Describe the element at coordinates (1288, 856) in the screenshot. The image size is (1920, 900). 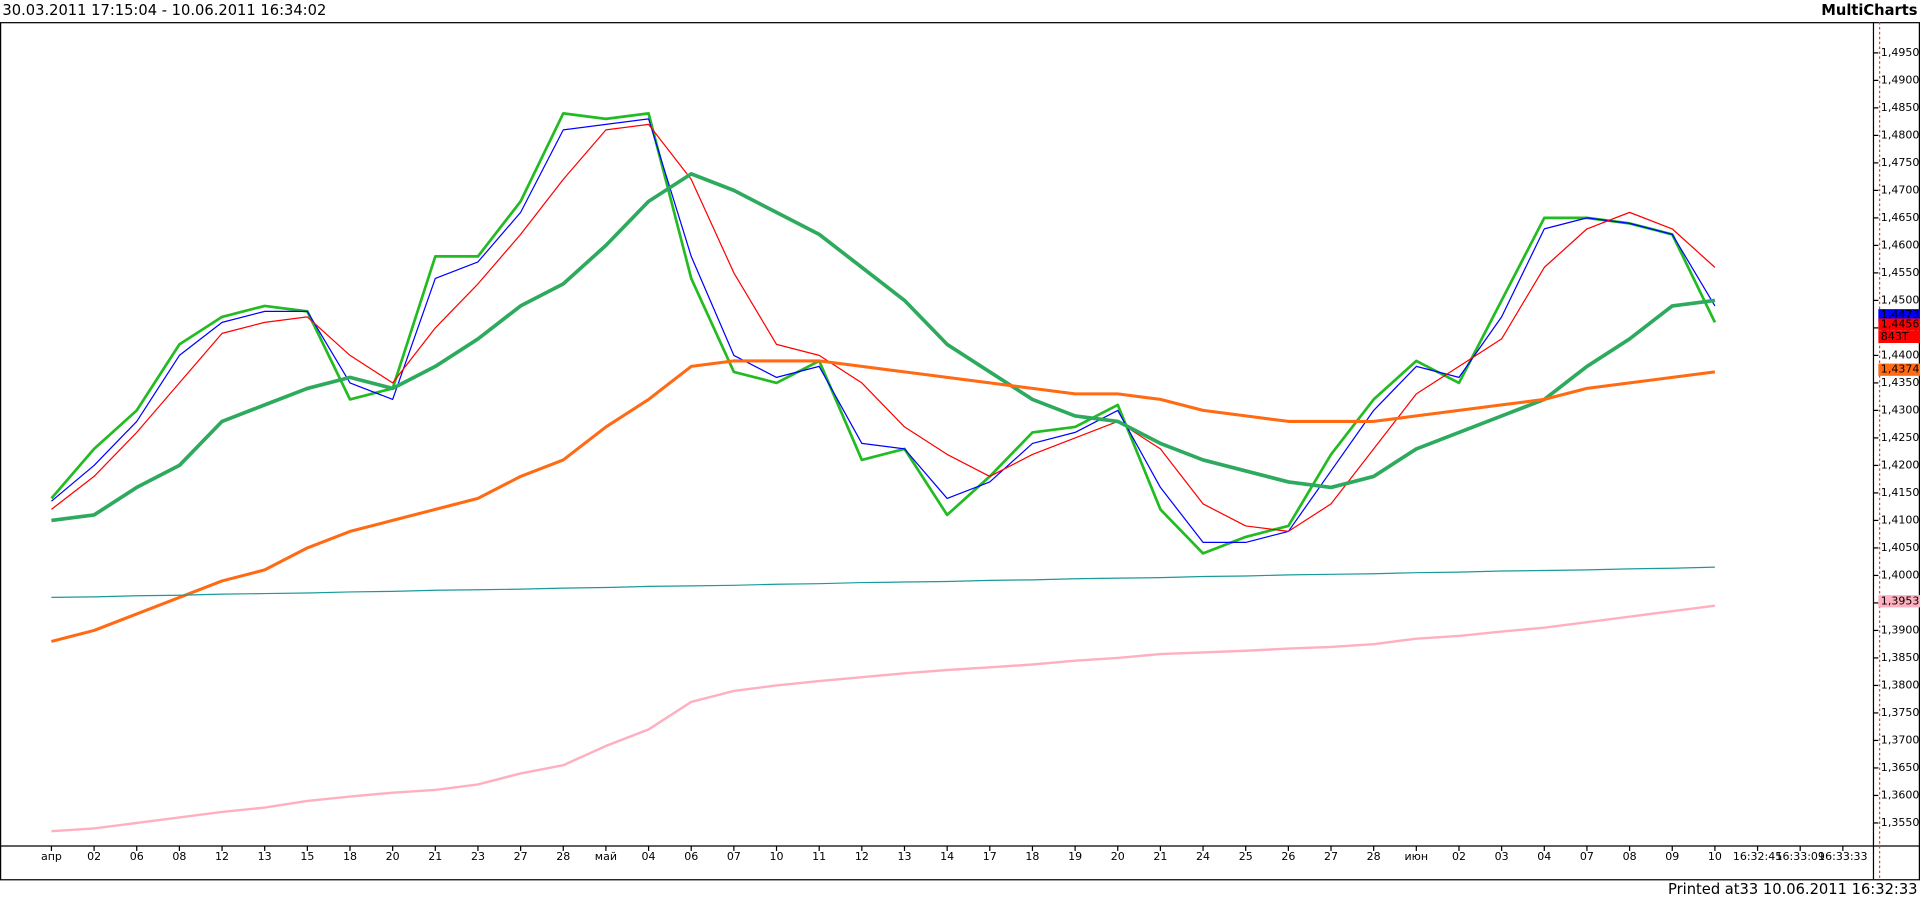
I see `x-tick-label: 26` at that location.